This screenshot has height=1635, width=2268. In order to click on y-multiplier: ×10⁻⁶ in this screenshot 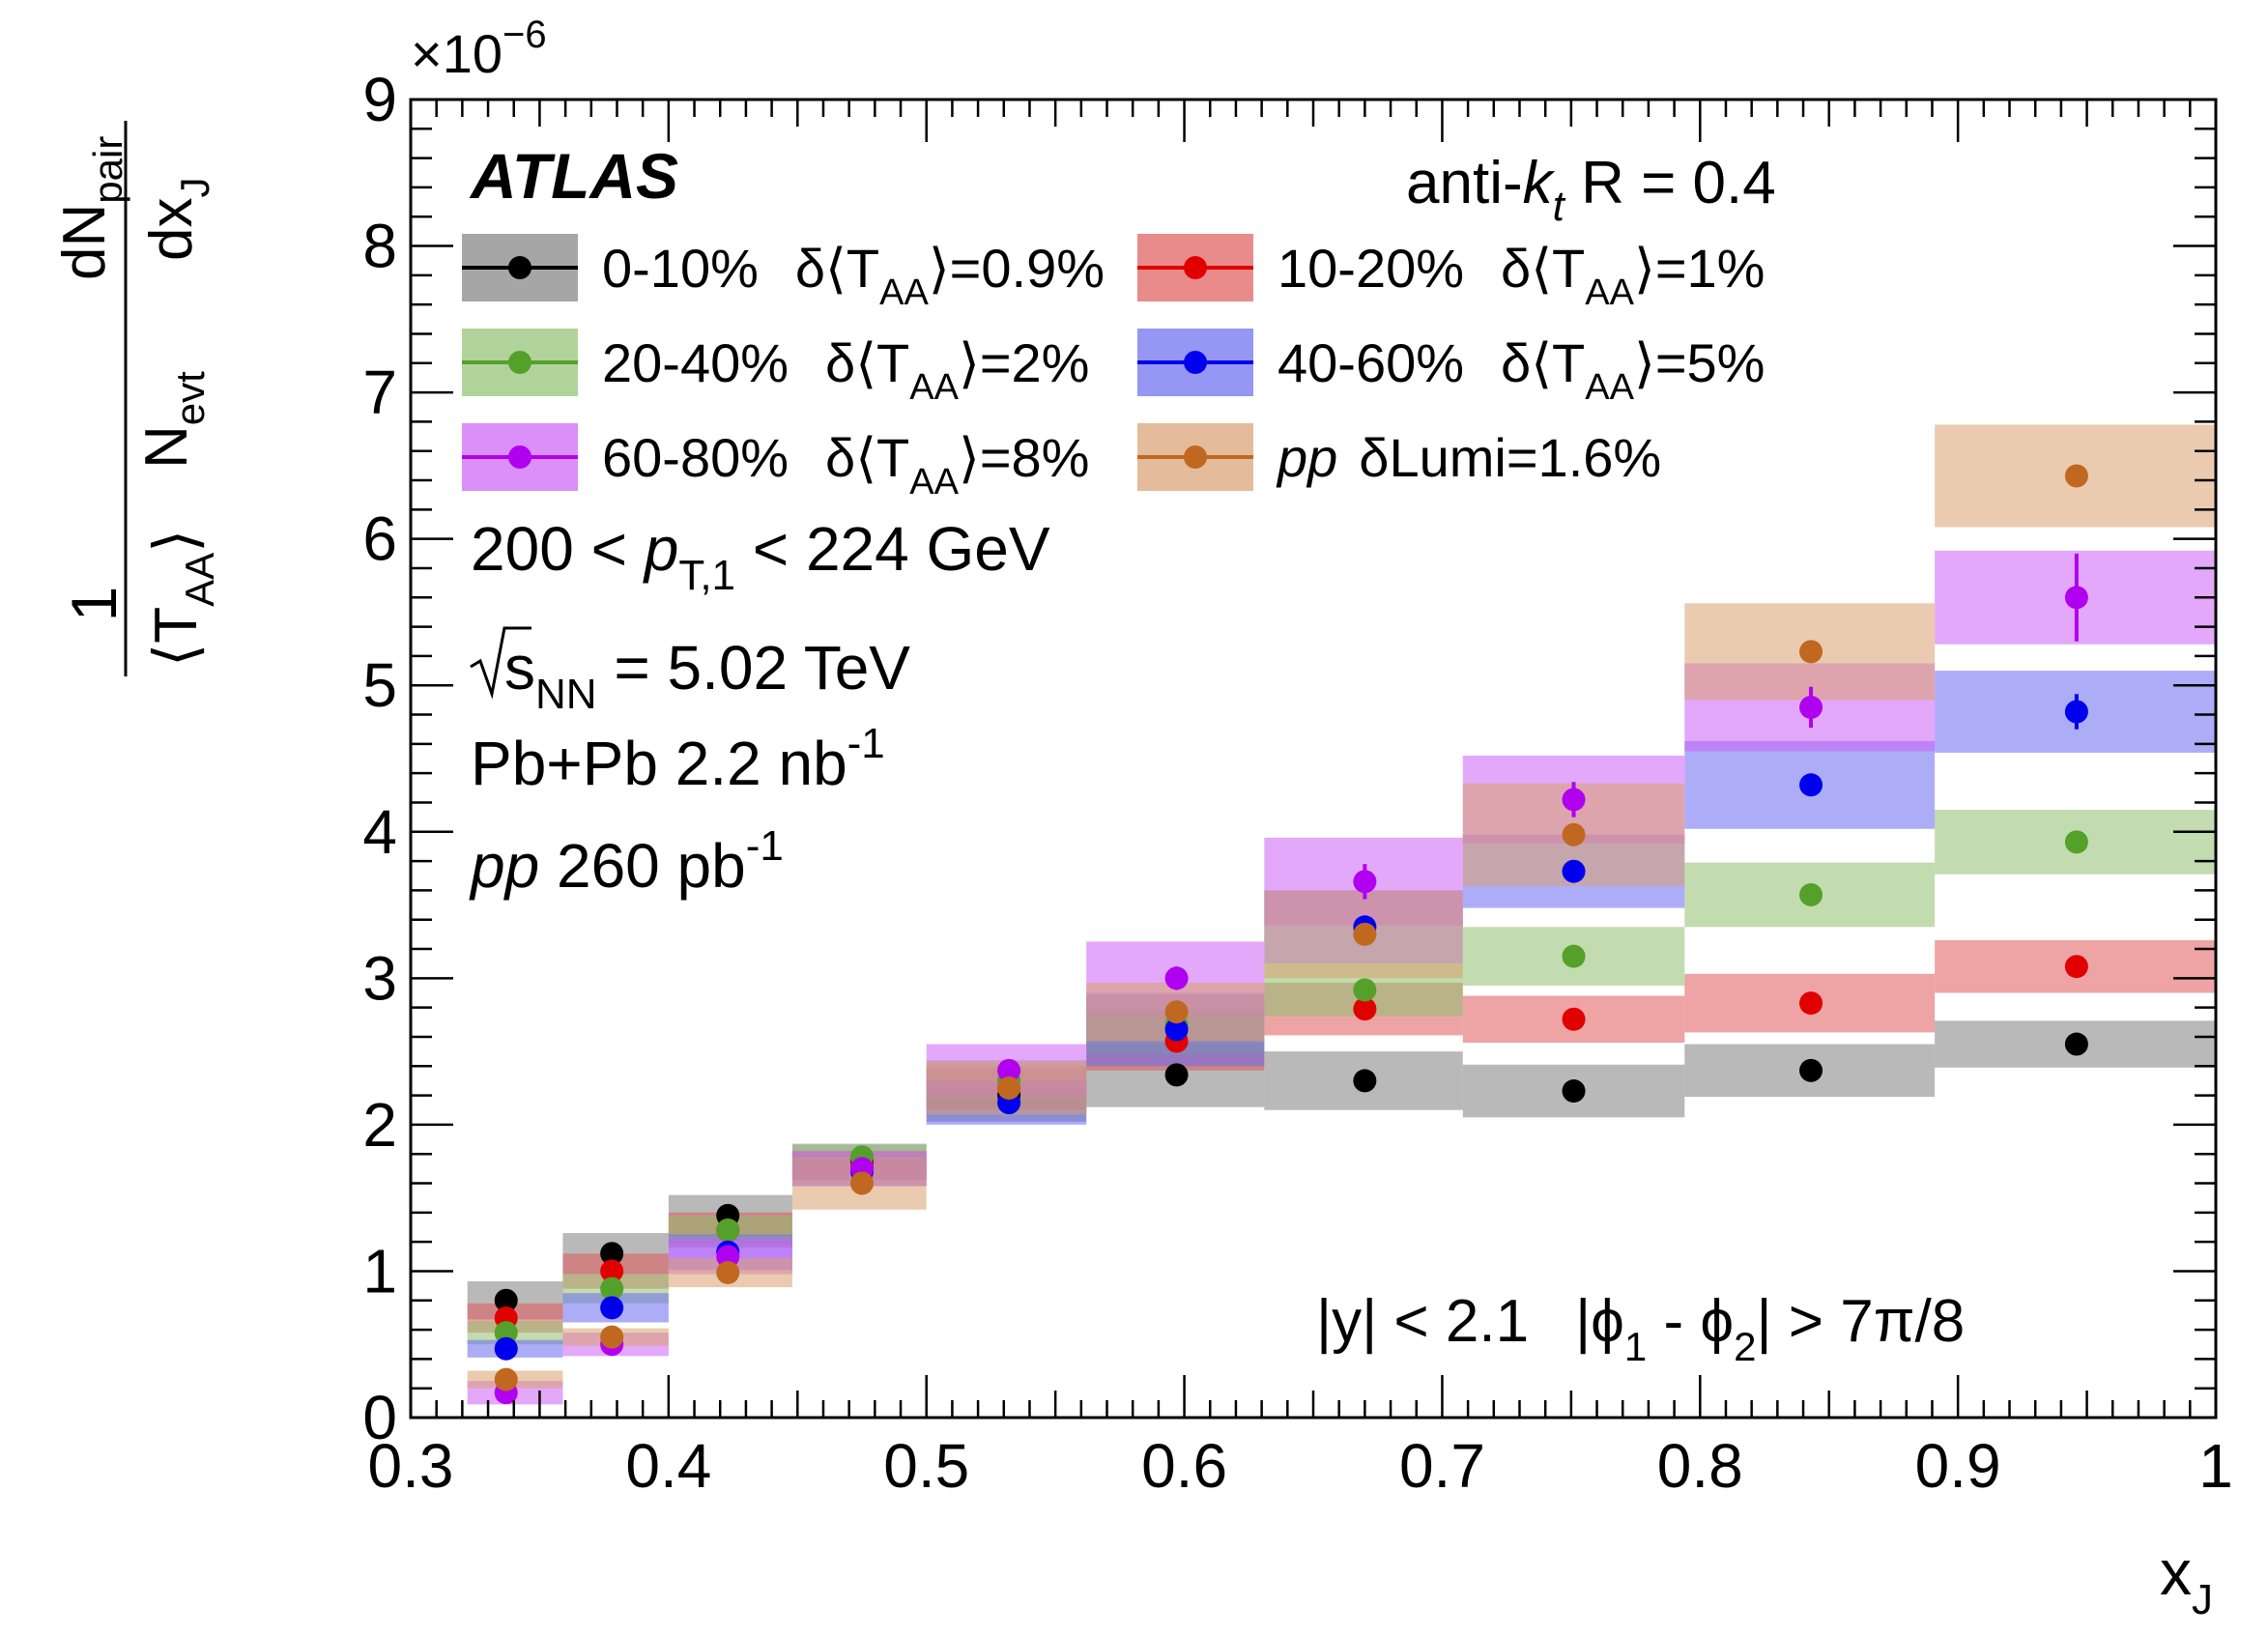, I will do `click(479, 49)`.